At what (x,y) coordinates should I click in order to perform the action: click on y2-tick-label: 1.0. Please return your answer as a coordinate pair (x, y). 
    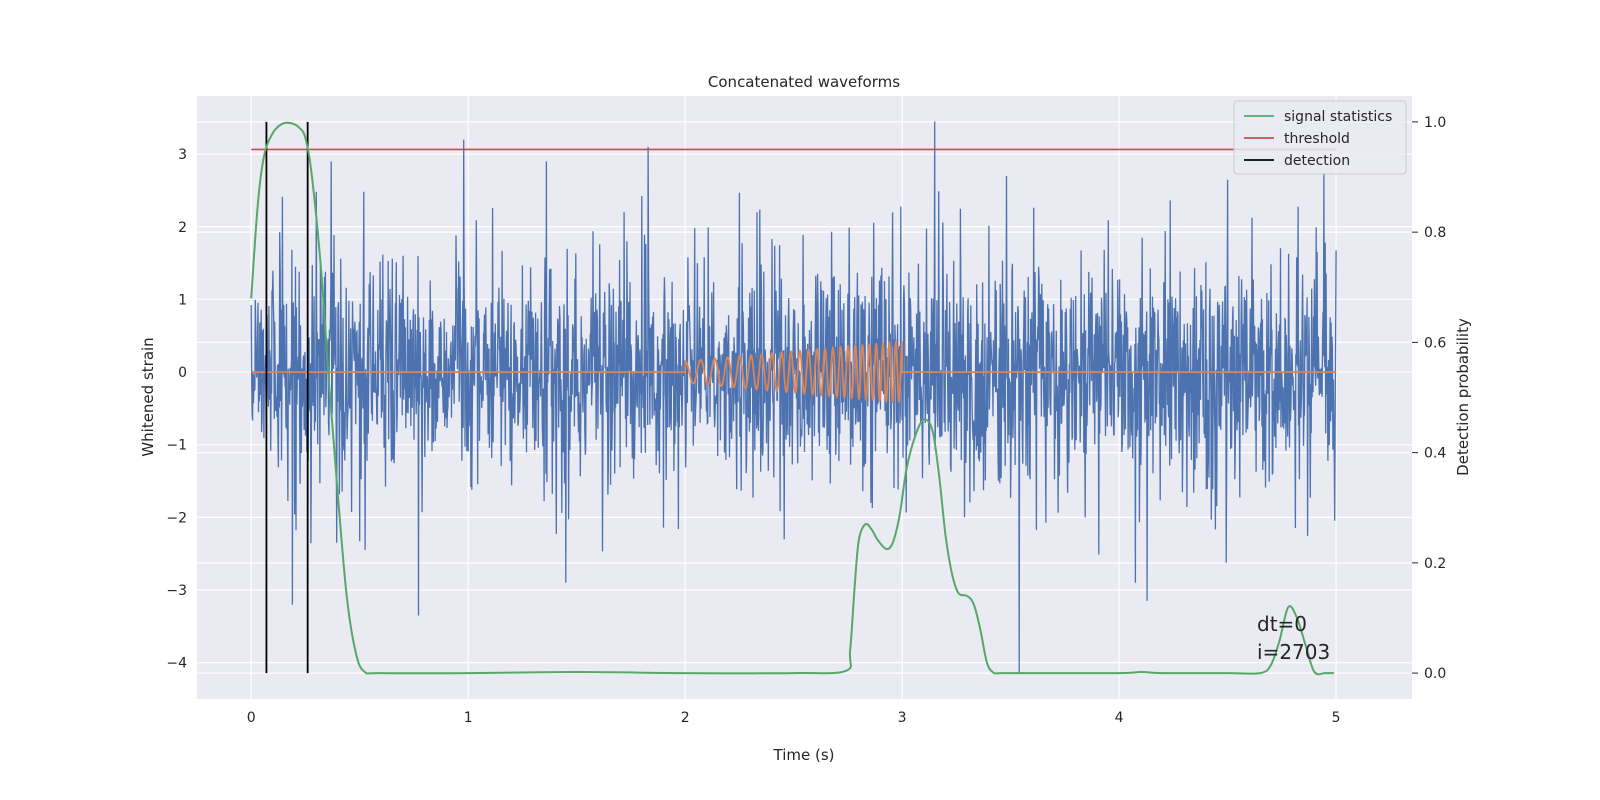
    Looking at the image, I should click on (1435, 123).